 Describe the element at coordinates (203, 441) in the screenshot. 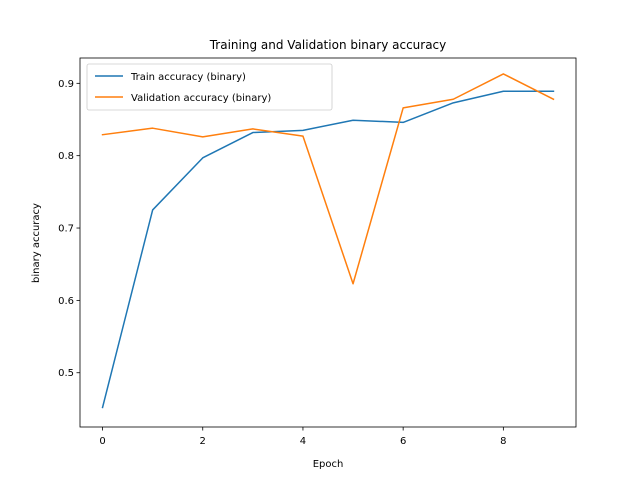

I see `x-tick-label-1: 2` at that location.